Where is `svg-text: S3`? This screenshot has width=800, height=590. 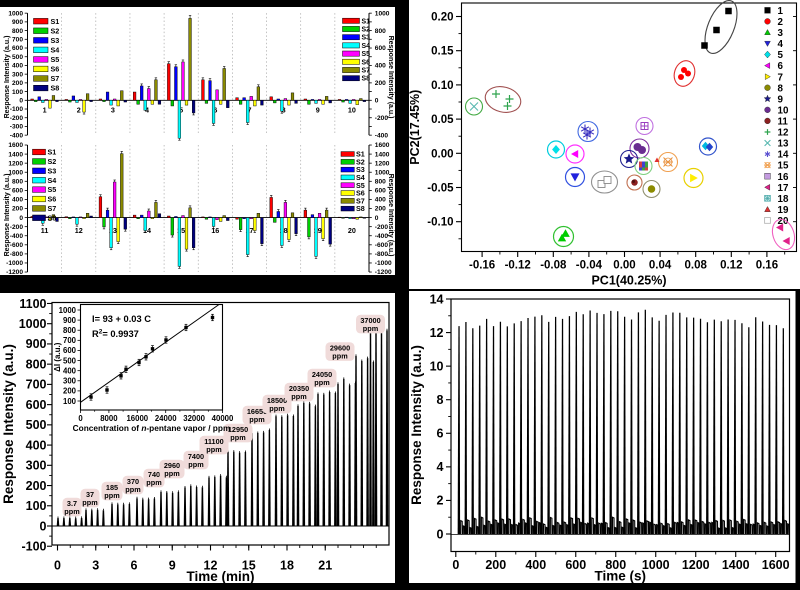
svg-text: S3 is located at coordinates (360, 169).